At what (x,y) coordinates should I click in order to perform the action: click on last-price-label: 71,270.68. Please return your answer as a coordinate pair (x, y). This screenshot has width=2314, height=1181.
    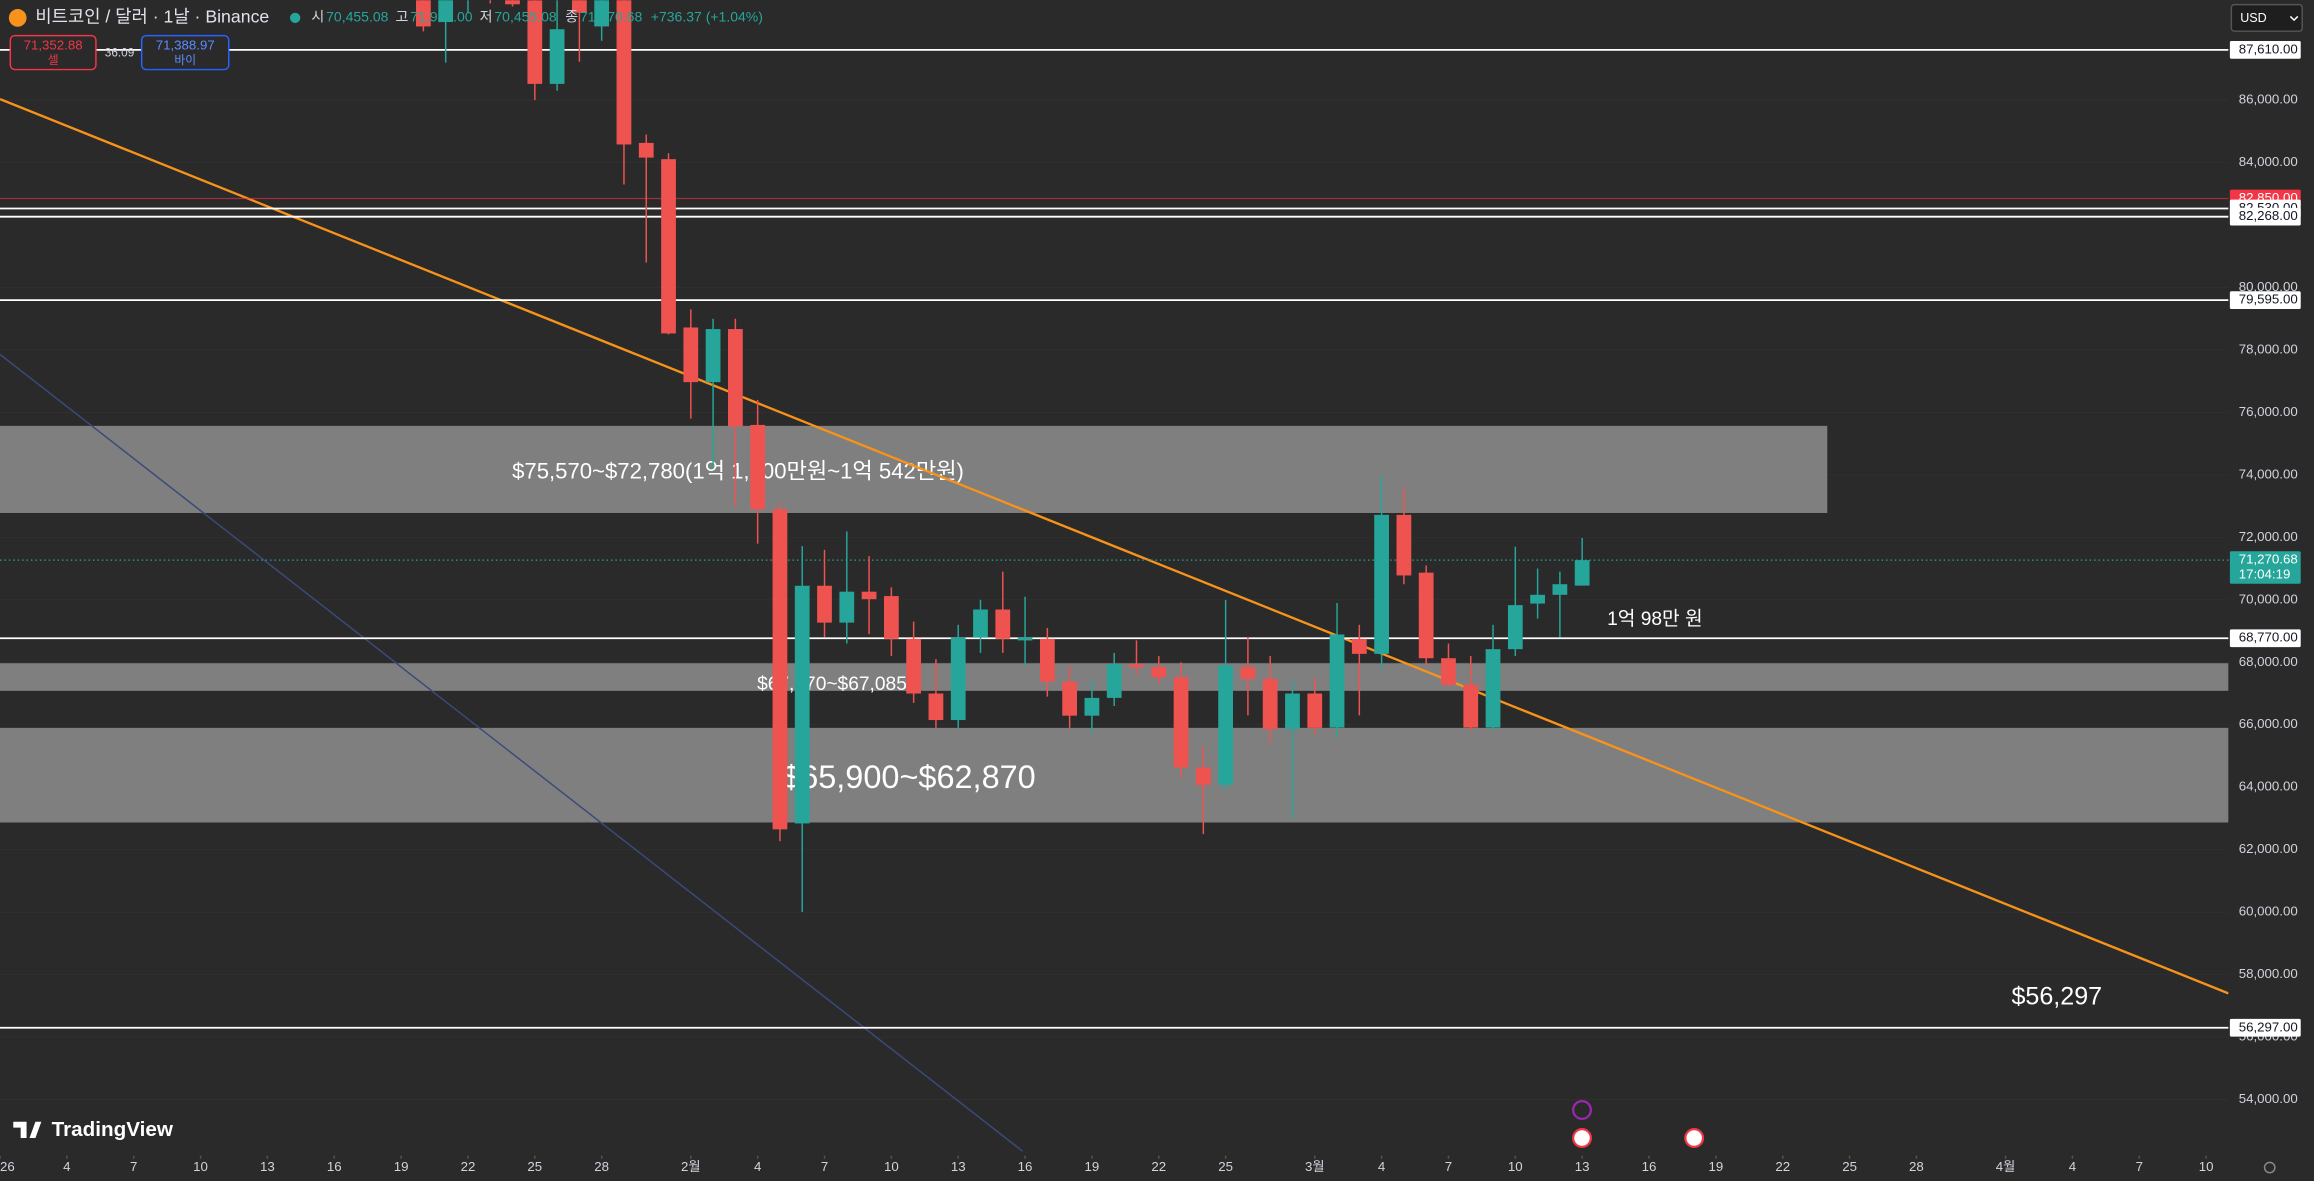
    Looking at the image, I should click on (2268, 559).